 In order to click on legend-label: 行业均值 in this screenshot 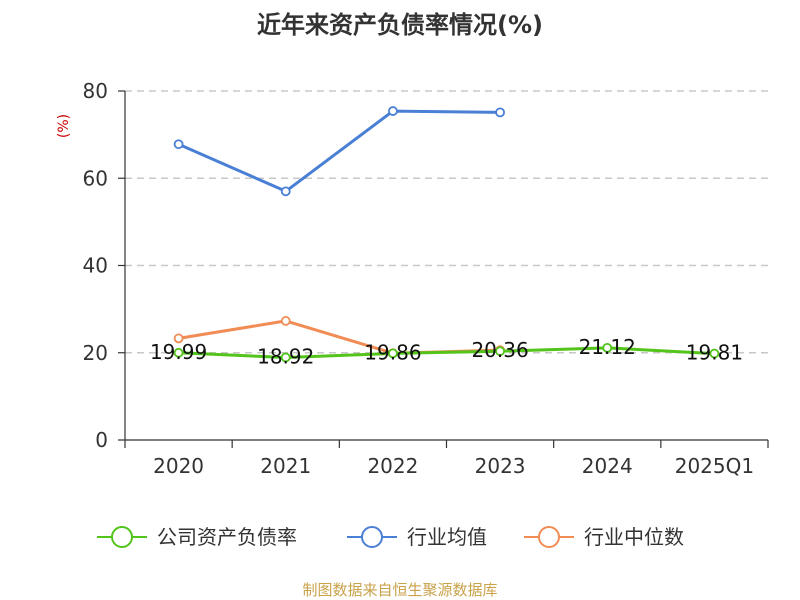, I will do `click(447, 537)`.